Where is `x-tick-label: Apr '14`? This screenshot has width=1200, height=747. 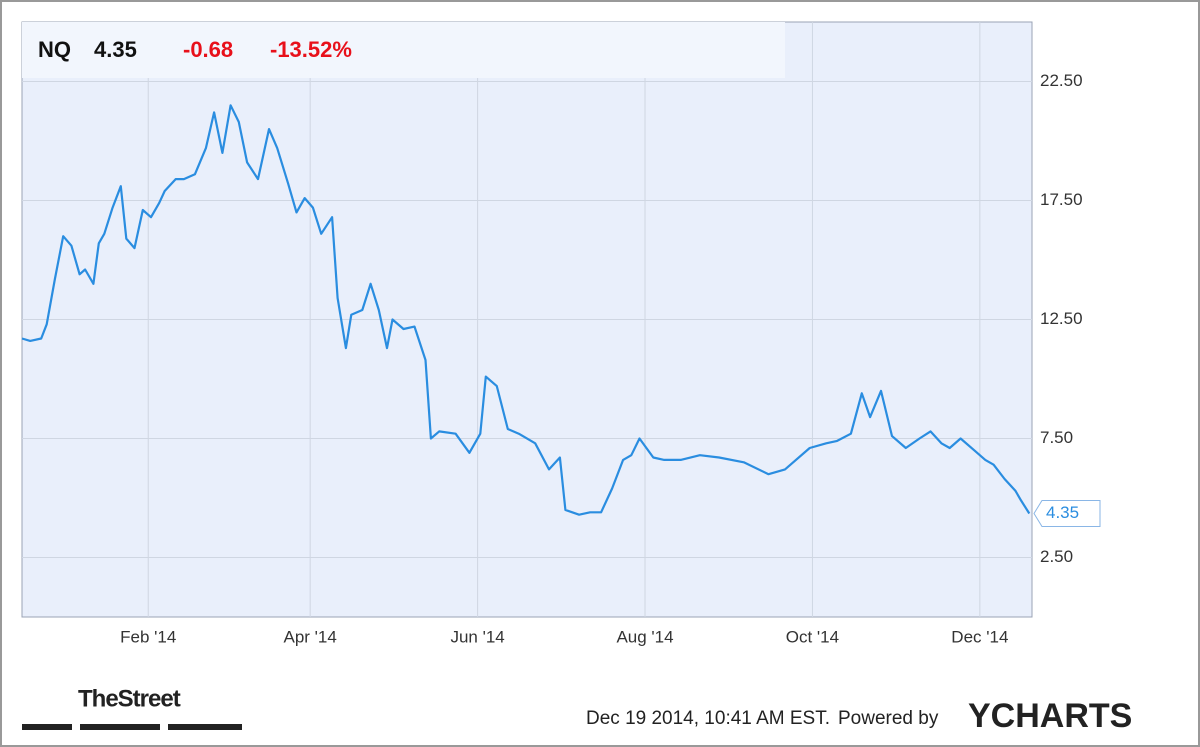
x-tick-label: Apr '14 is located at coordinates (310, 636).